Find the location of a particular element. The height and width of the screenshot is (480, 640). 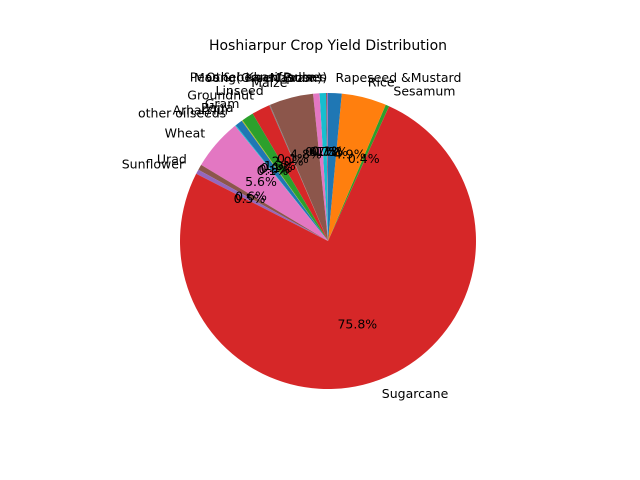

pie-slice-wheat is located at coordinates (264, 183).